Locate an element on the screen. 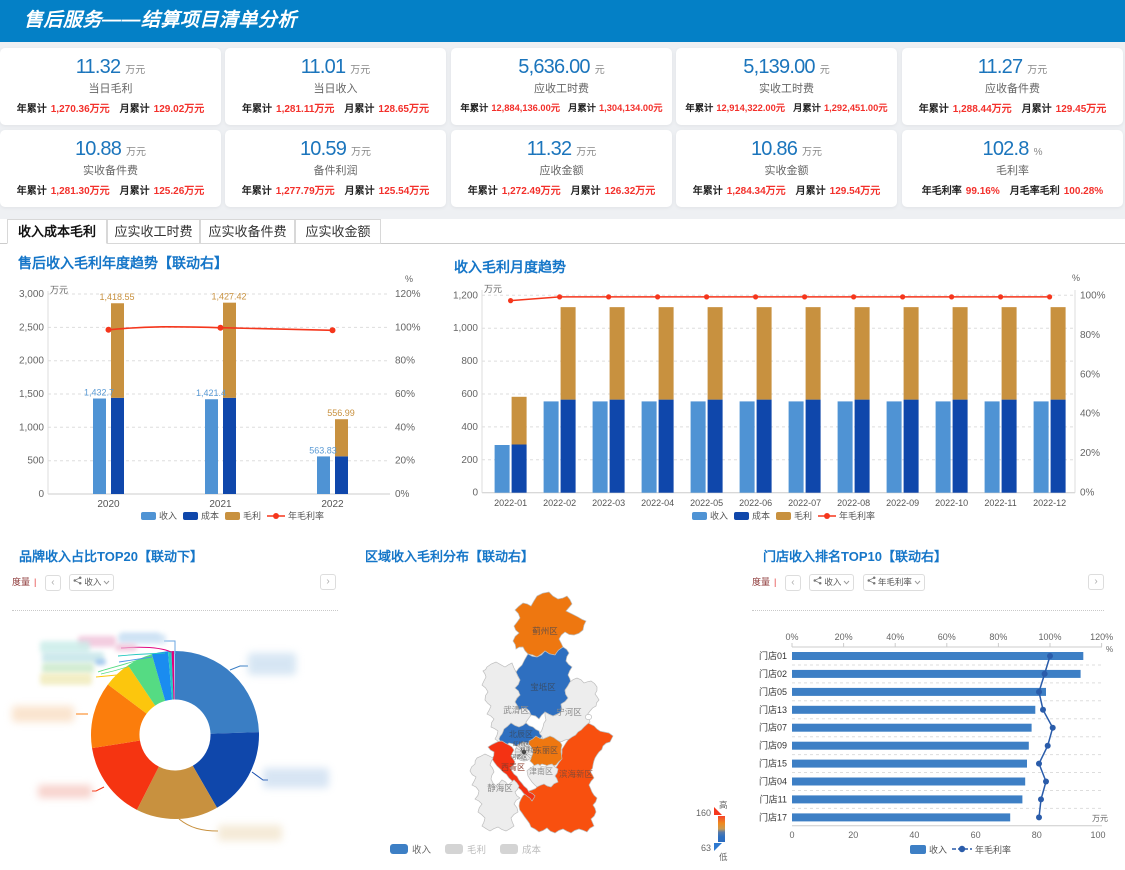  svg-text: 宝坻区 is located at coordinates (543, 687).